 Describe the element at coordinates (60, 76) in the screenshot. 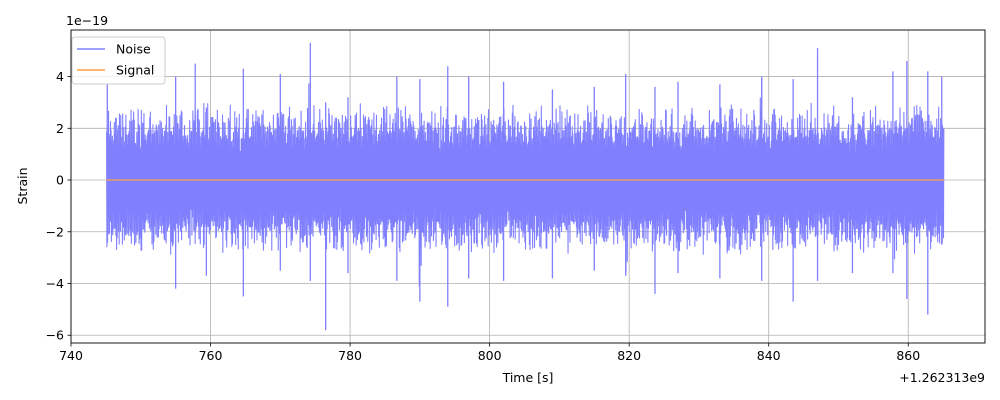

I see `y-tick-label: 4` at that location.